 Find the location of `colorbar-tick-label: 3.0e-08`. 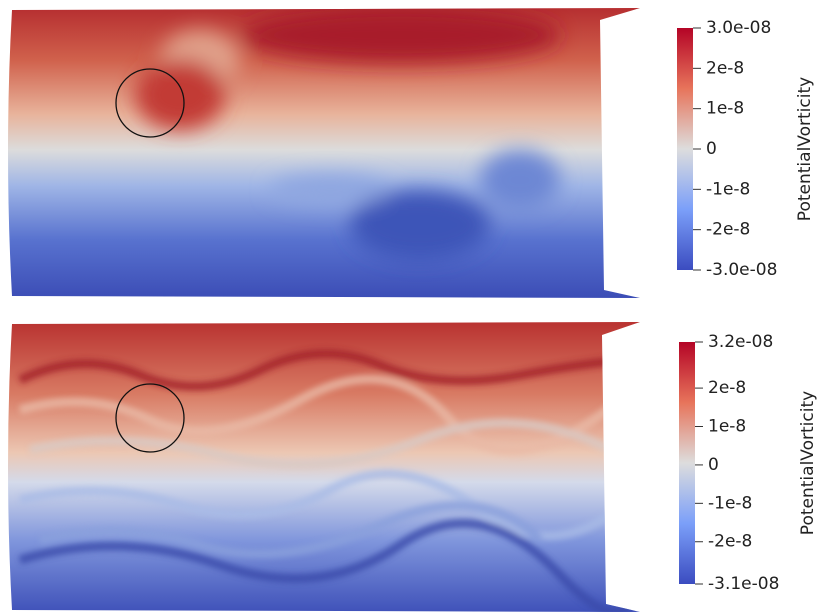

colorbar-tick-label: 3.0e-08 is located at coordinates (738, 28).